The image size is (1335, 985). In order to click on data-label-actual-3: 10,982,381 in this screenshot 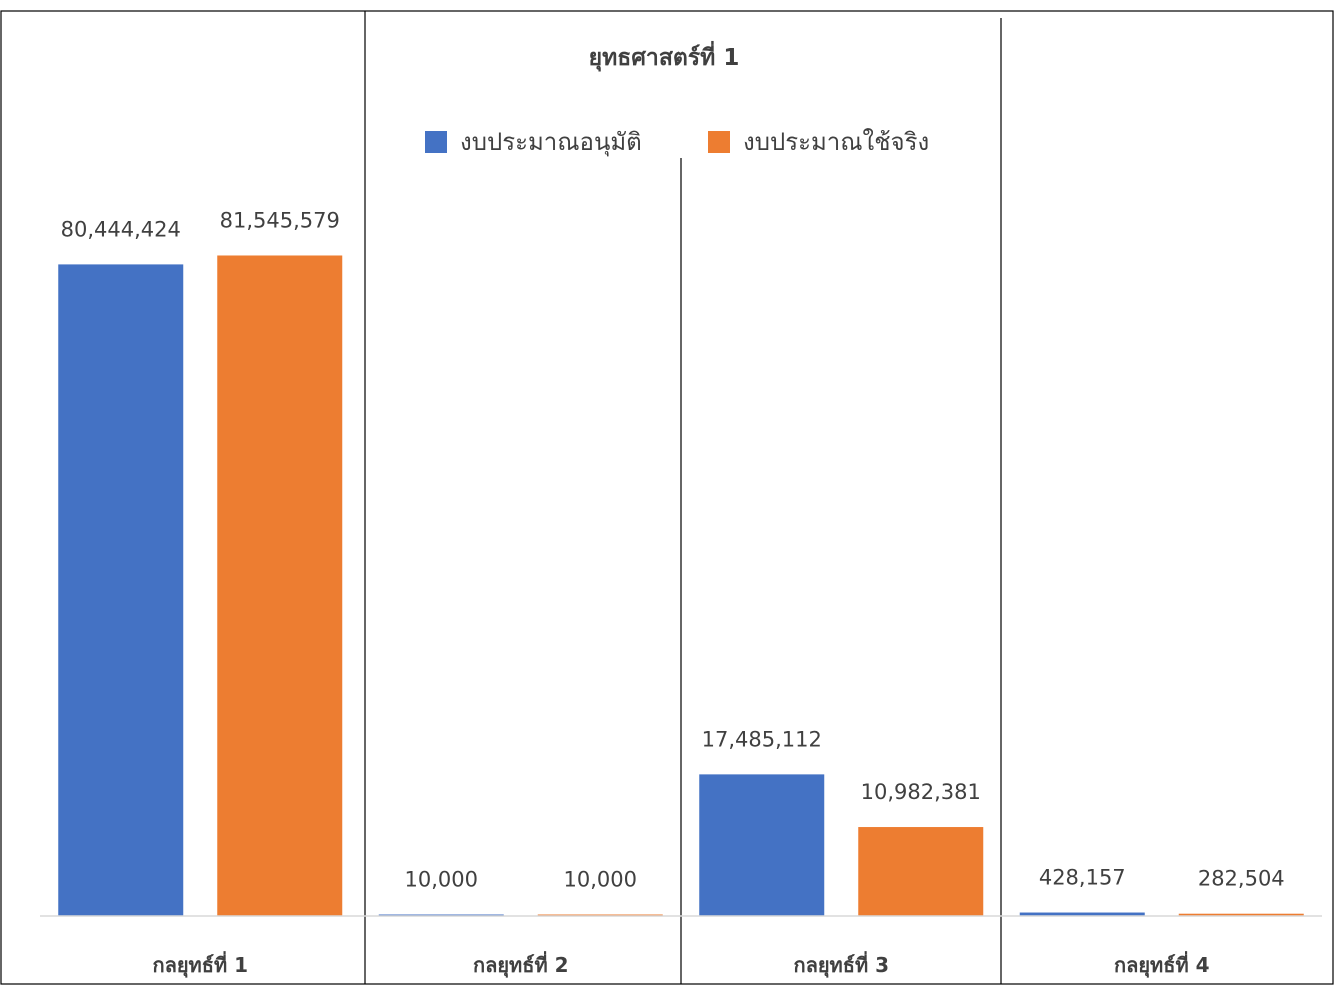, I will do `click(921, 792)`.